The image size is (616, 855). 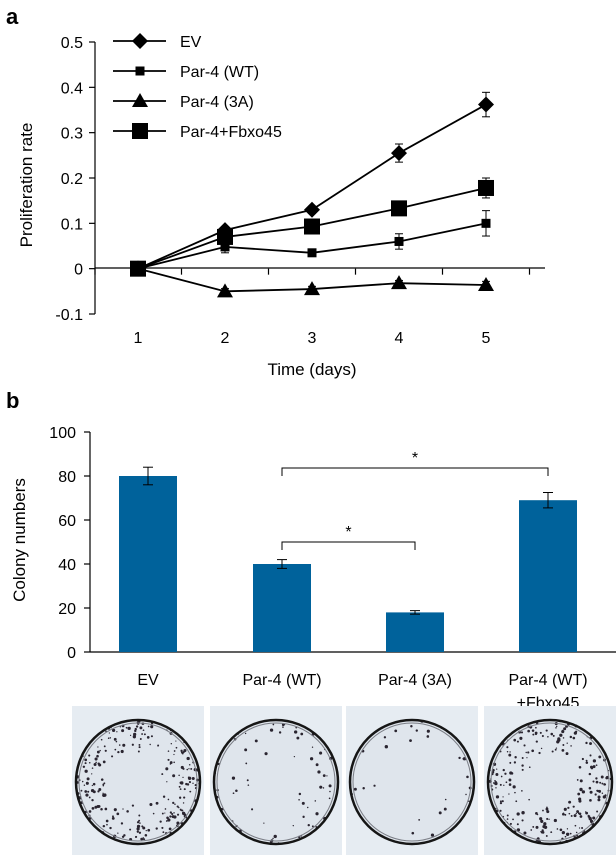 What do you see at coordinates (415, 631) in the screenshot?
I see `bar-group` at bounding box center [415, 631].